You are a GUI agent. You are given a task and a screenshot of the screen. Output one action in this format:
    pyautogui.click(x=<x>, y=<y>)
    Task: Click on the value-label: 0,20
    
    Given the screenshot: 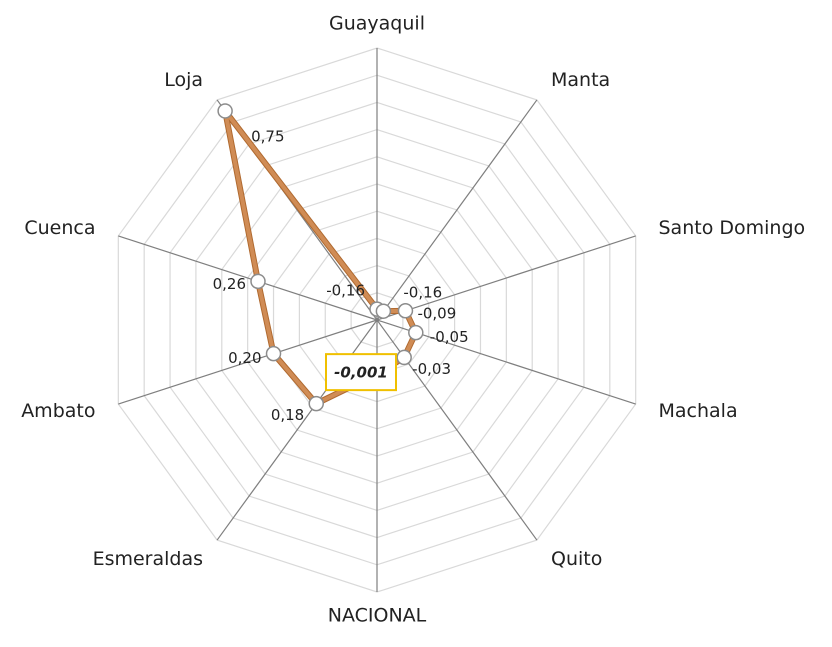 What is the action you would take?
    pyautogui.click(x=244, y=358)
    